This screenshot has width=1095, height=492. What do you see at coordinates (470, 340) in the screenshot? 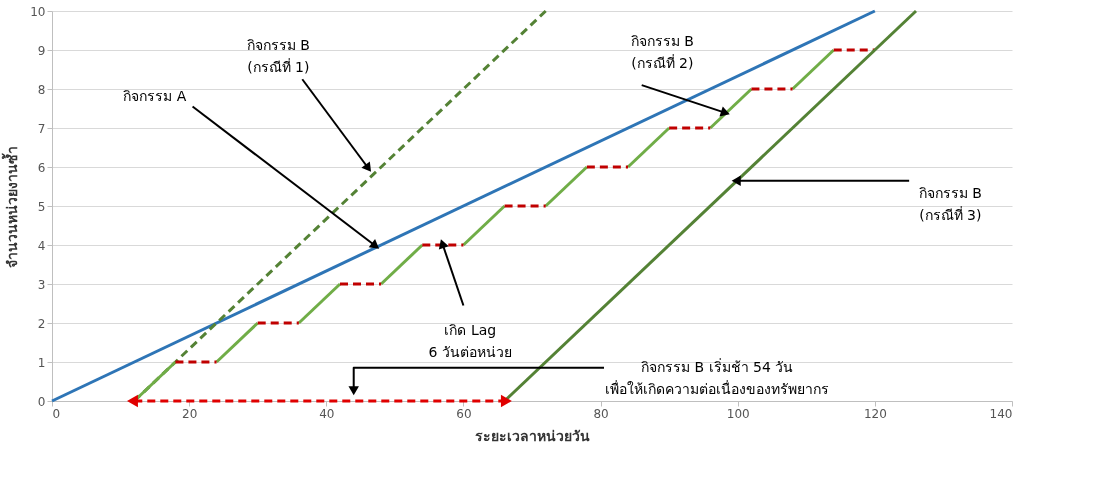
I see `annotation: เกิด Lag 6 วันต่อหน่วย` at bounding box center [470, 340].